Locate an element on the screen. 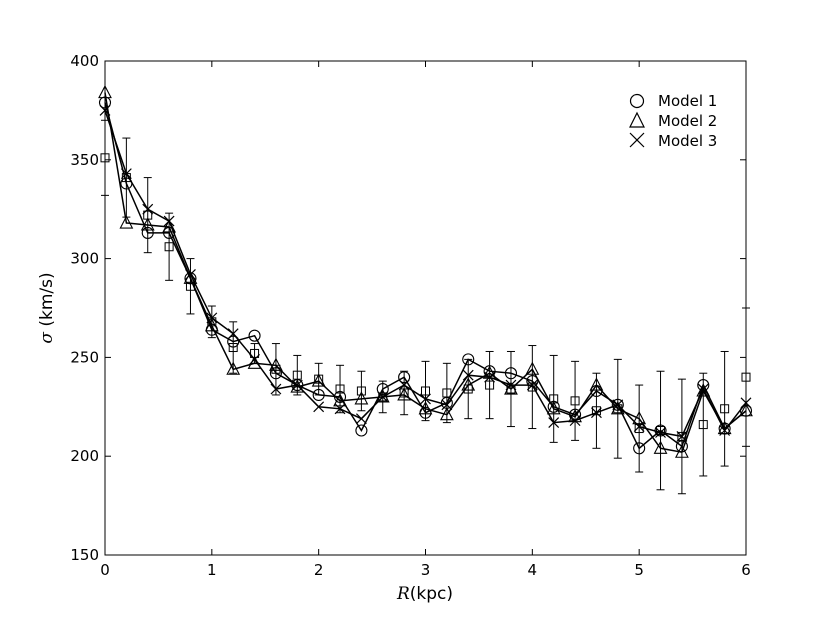  legend-triangle-marker is located at coordinates (637, 119).